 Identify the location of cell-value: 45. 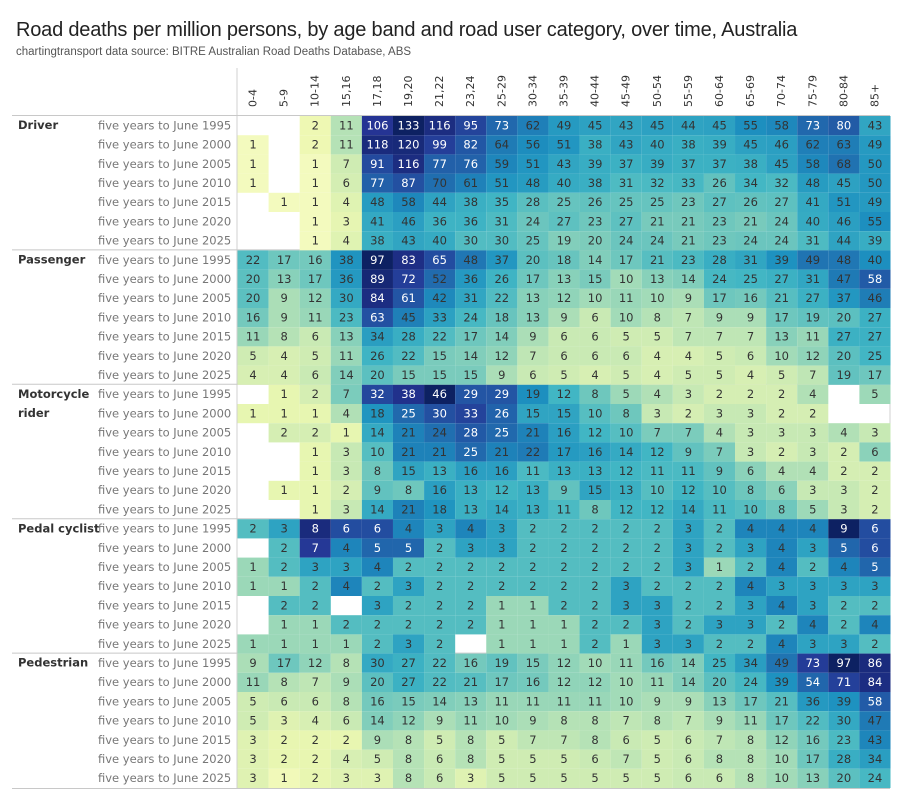
(657, 125).